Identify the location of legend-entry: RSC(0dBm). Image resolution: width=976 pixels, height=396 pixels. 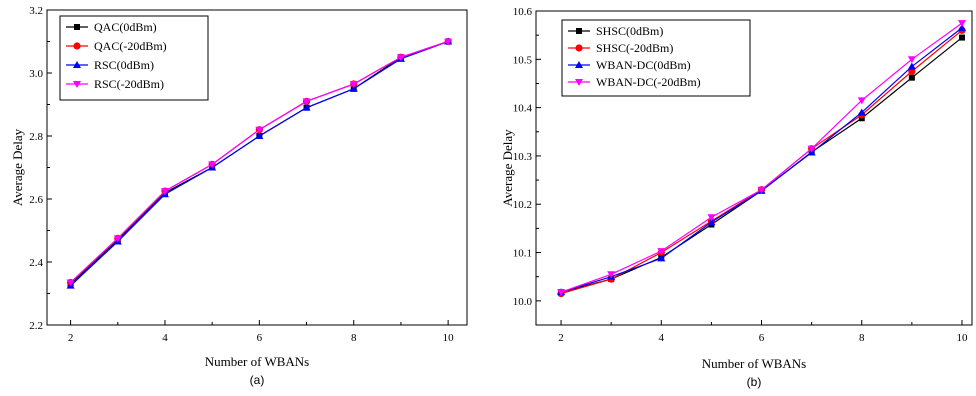
(124, 65).